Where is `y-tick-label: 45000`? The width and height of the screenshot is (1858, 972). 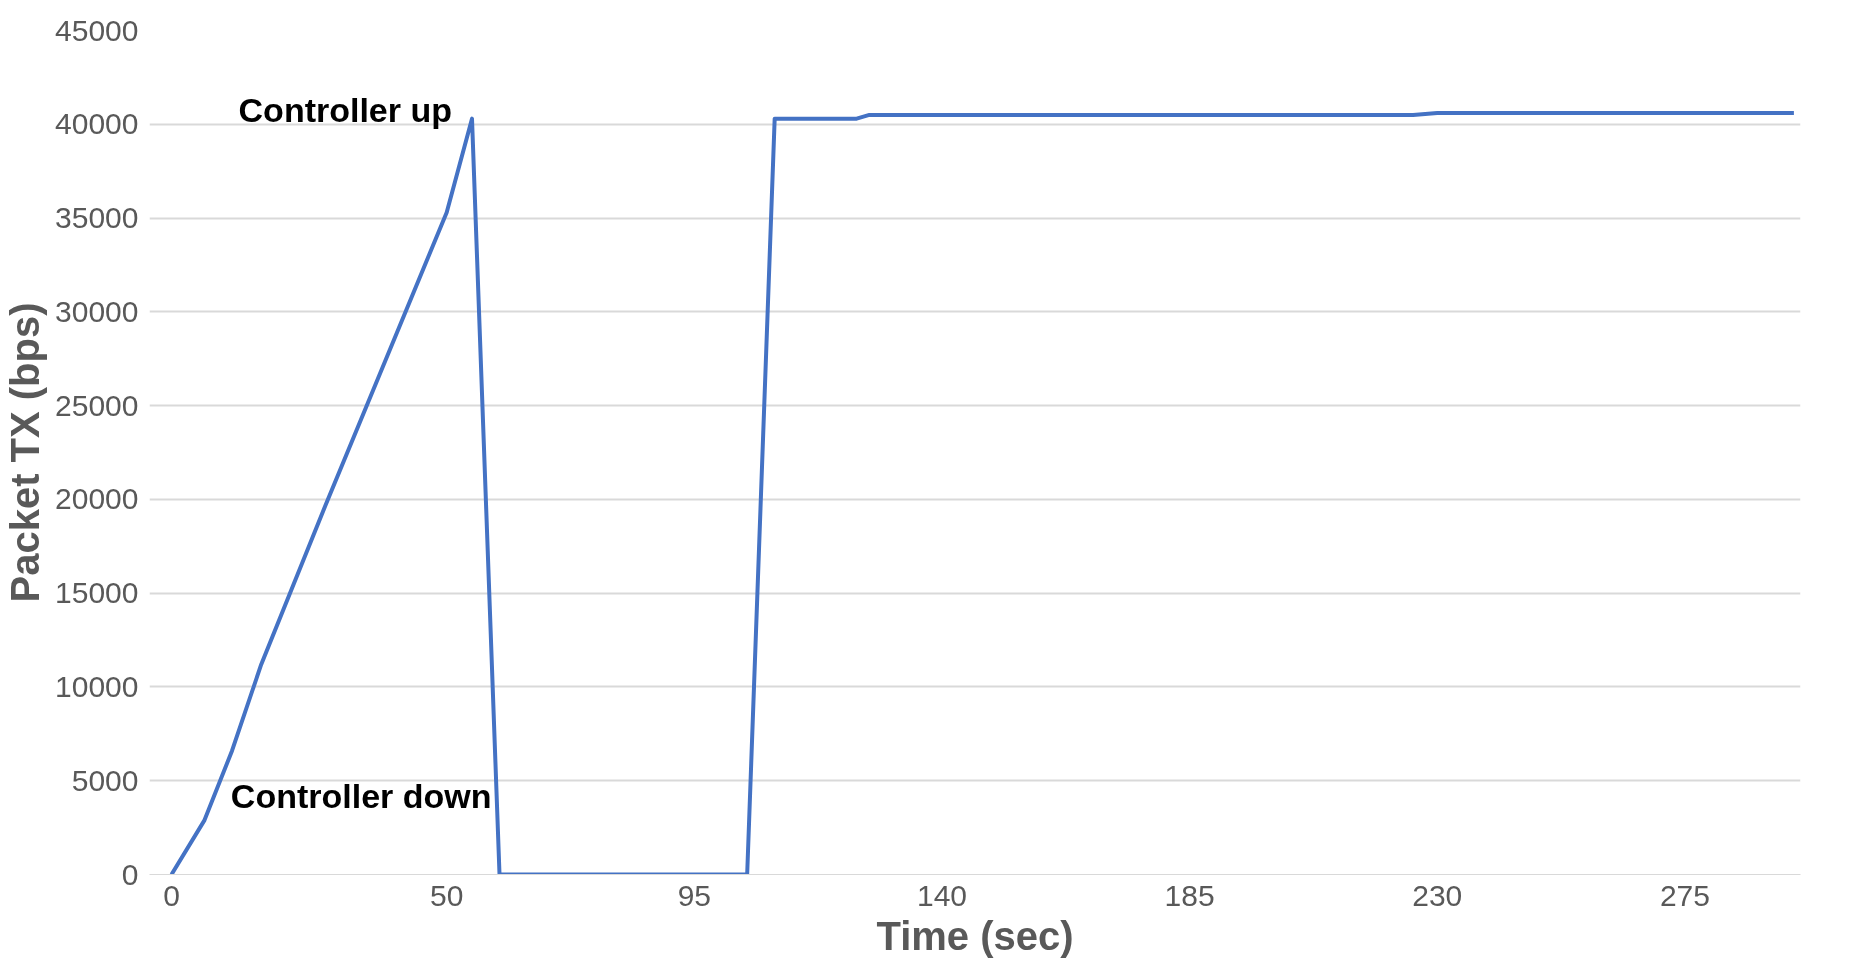
y-tick-label: 45000 is located at coordinates (97, 30).